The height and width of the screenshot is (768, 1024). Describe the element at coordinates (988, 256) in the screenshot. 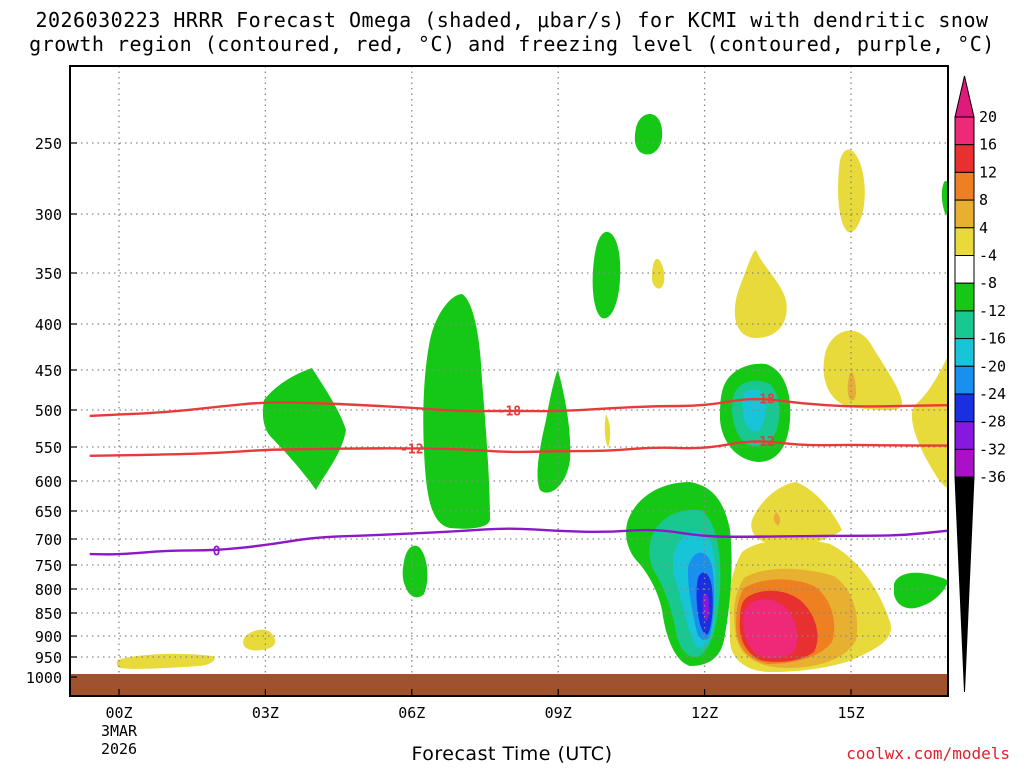

I see `colorbar-label: -4` at that location.